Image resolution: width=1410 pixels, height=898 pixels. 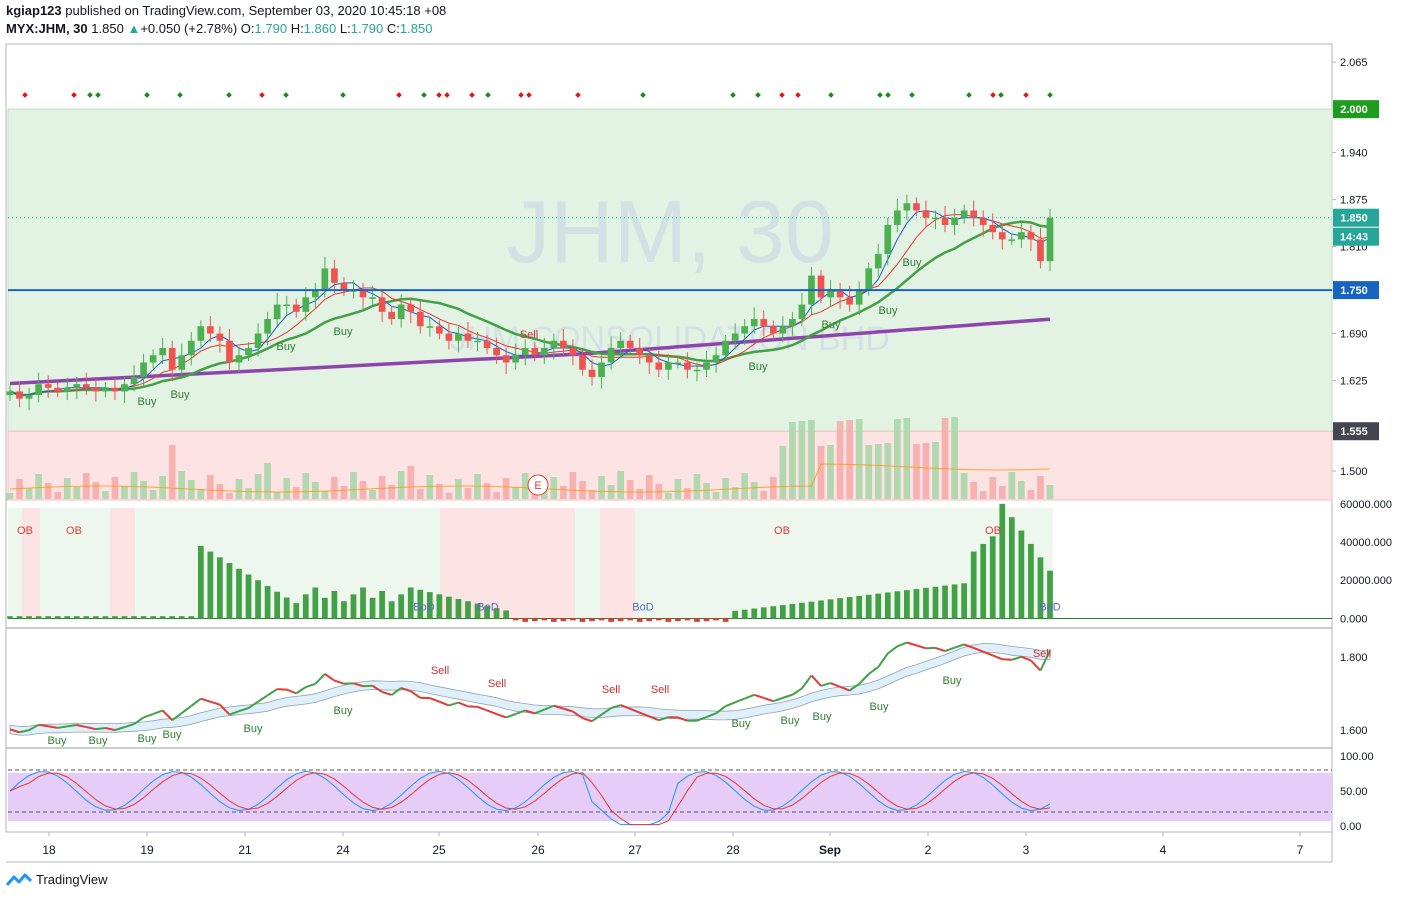 I want to click on price-label-box, so click(x=1356, y=431).